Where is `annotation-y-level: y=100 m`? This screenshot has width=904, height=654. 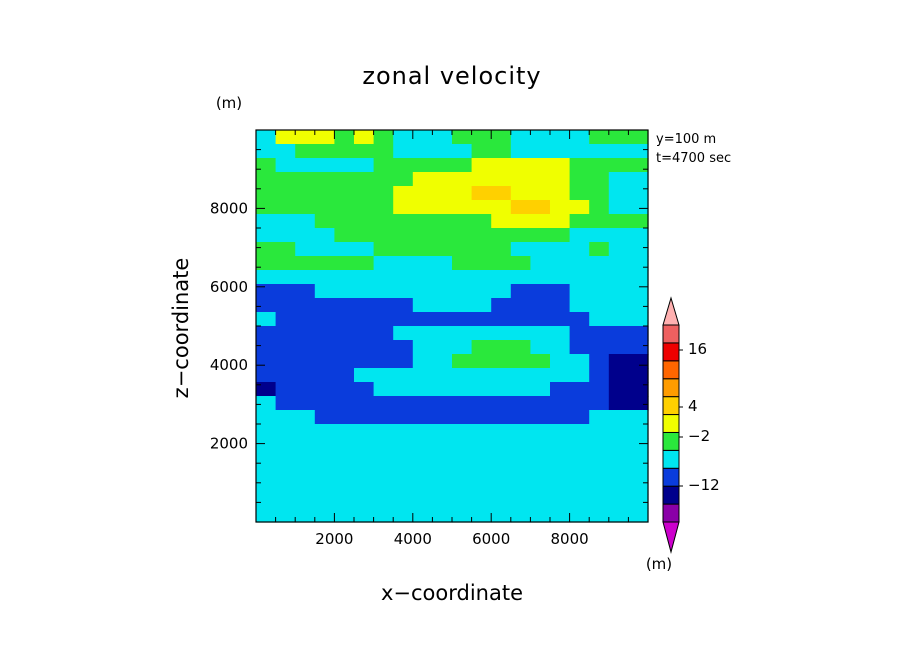
annotation-y-level: y=100 m is located at coordinates (686, 139).